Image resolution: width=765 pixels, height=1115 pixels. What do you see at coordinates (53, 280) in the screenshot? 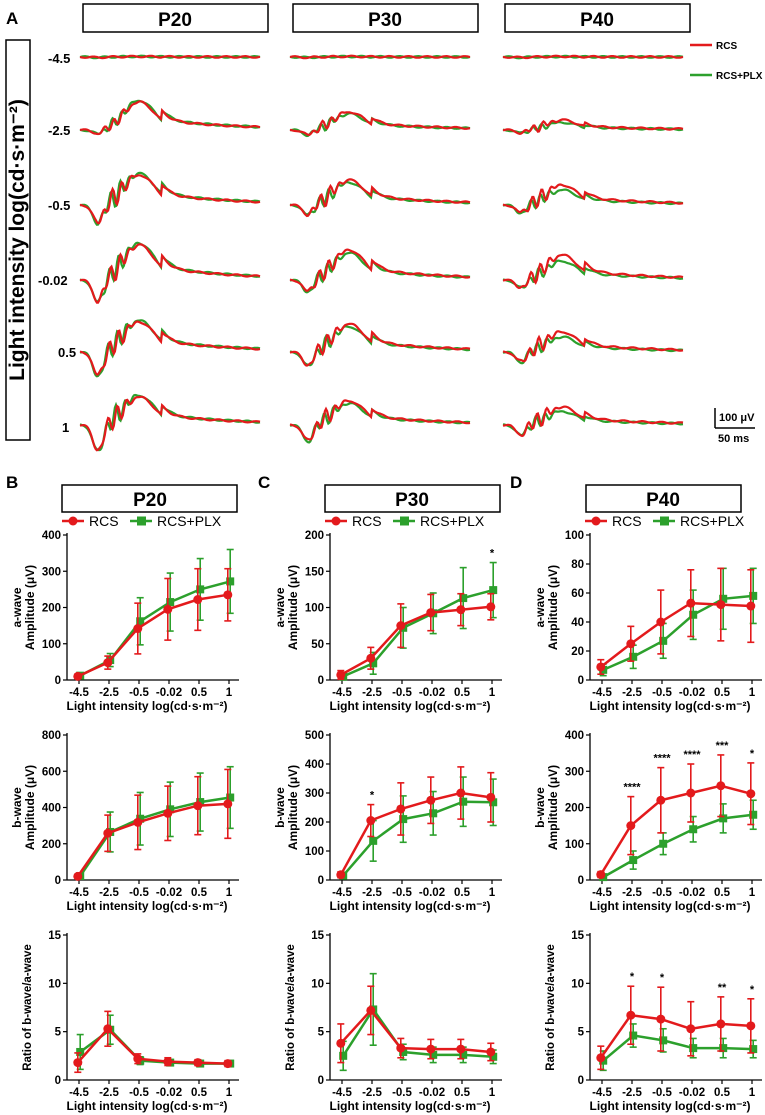
I see `intensity-label: -0.02` at bounding box center [53, 280].